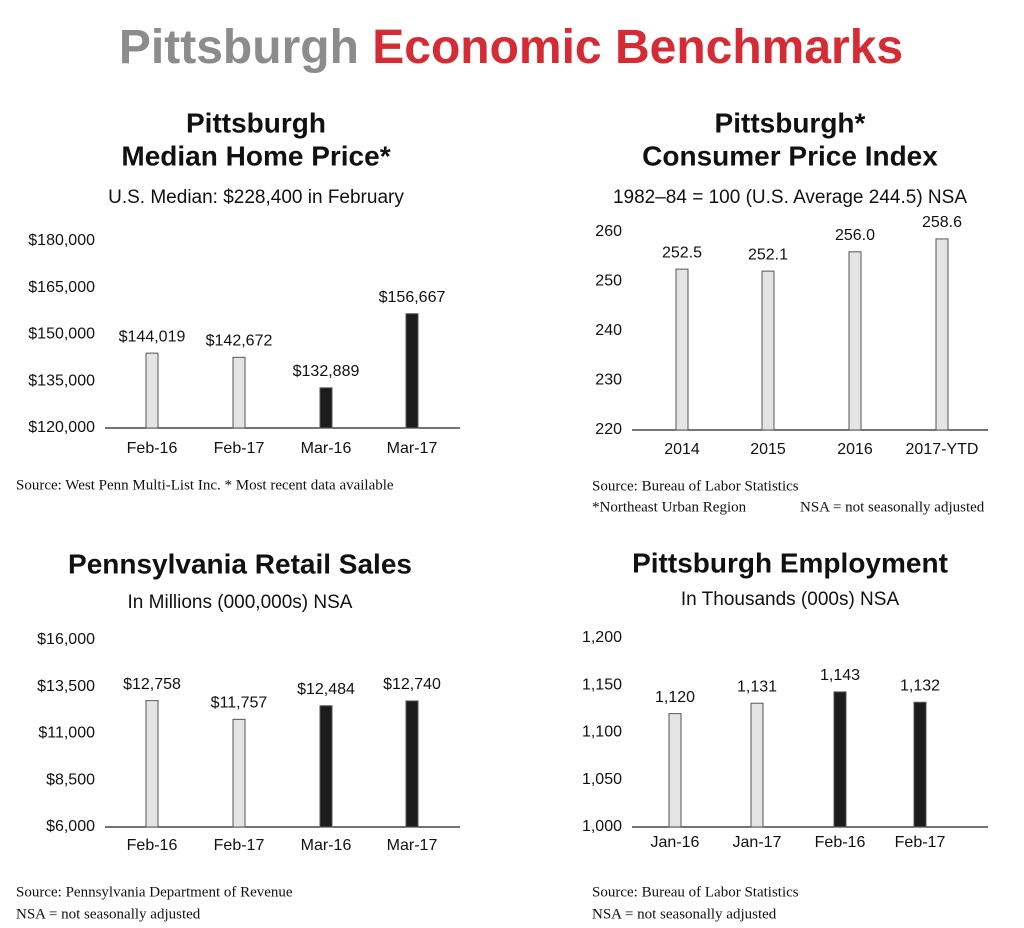 The width and height of the screenshot is (1024, 928). Describe the element at coordinates (790, 197) in the screenshot. I see `chart-subtitle: 1982–84 = 100 (U.S. Average 244.5) NSA` at that location.